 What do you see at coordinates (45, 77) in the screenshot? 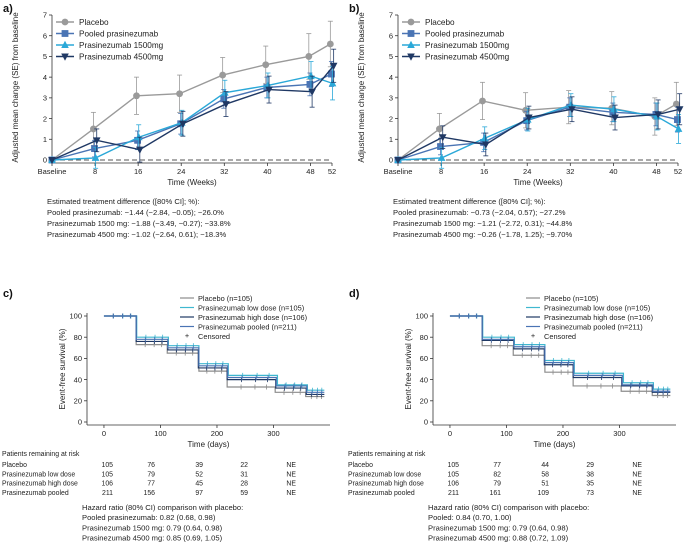
I see `y-tick-label: 4` at bounding box center [45, 77].